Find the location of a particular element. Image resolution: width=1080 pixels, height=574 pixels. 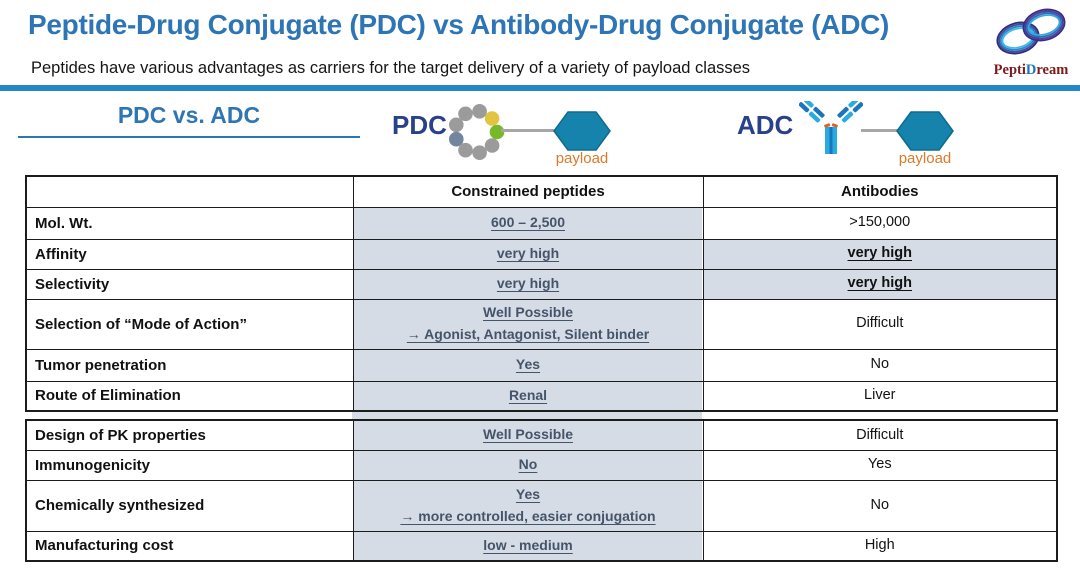

adc-value: Liver is located at coordinates (880, 395).